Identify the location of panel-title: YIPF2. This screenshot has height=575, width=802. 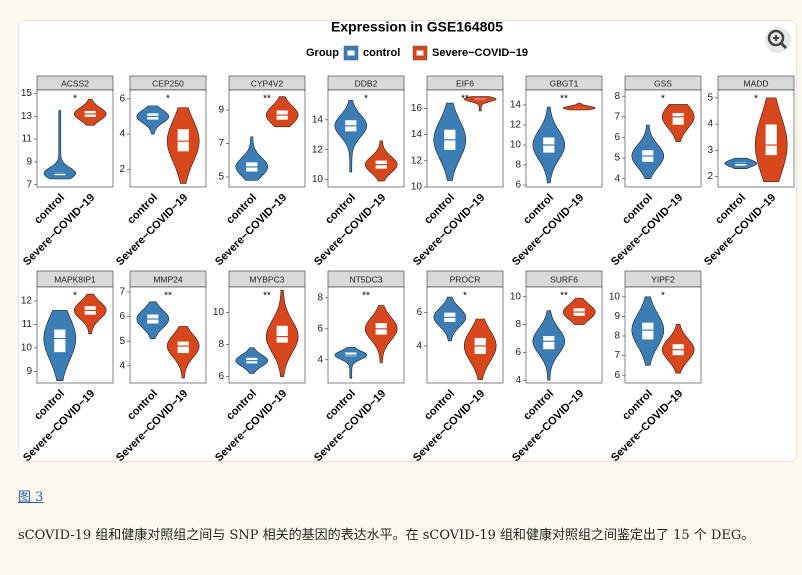
(663, 279).